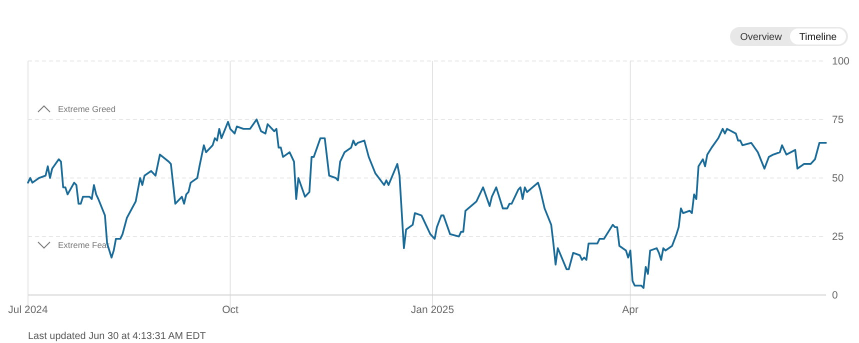  I want to click on x-tick-label: Jan 2025, so click(432, 310).